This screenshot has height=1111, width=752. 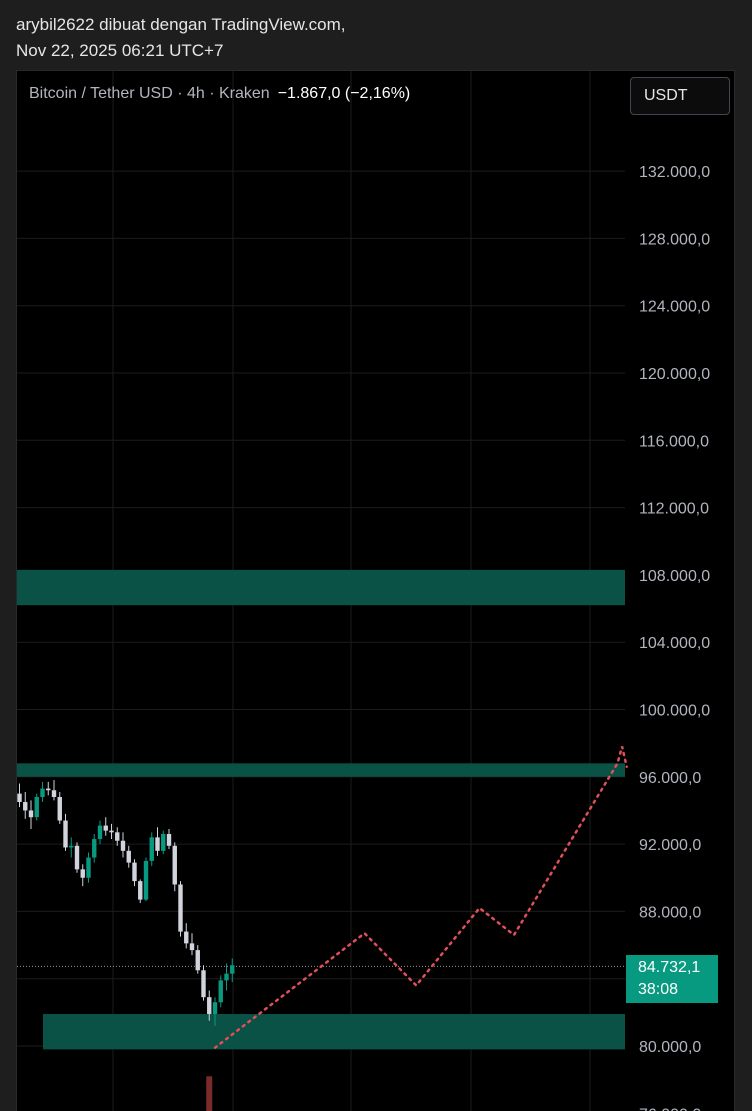 What do you see at coordinates (674, 441) in the screenshot?
I see `y-tick-label: 116.000,0` at bounding box center [674, 441].